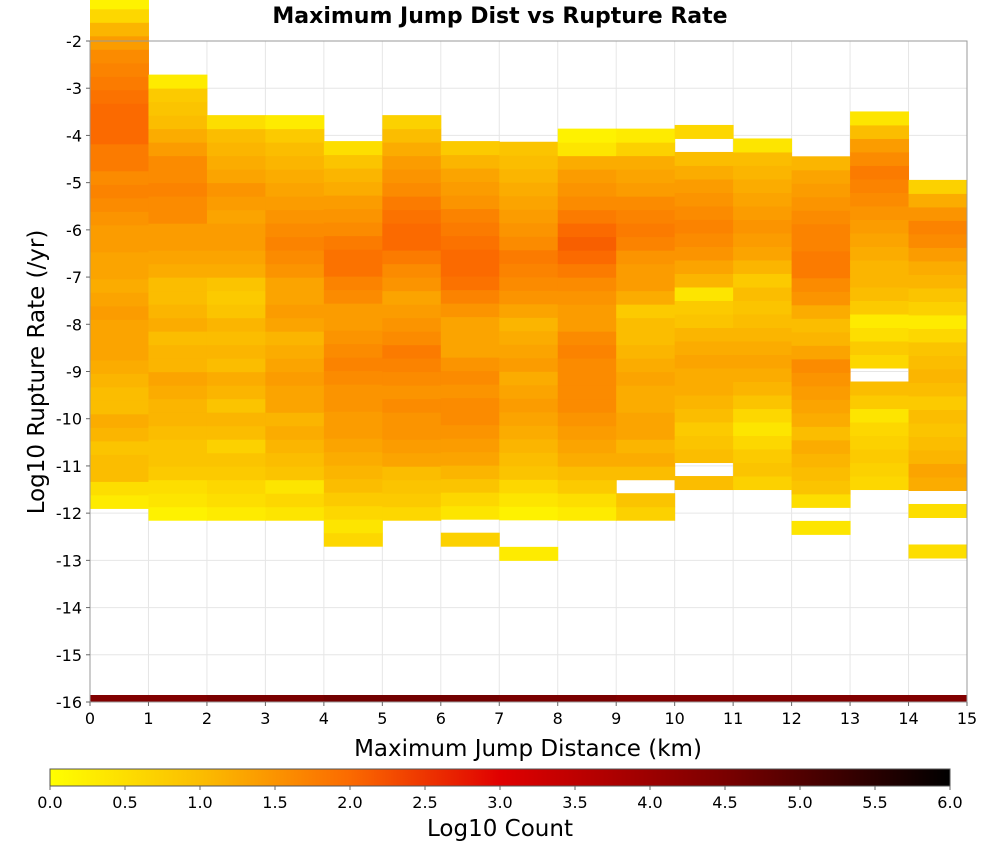 This screenshot has width=1000, height=850. What do you see at coordinates (382, 718) in the screenshot?
I see `x-tick-label: 5` at bounding box center [382, 718].